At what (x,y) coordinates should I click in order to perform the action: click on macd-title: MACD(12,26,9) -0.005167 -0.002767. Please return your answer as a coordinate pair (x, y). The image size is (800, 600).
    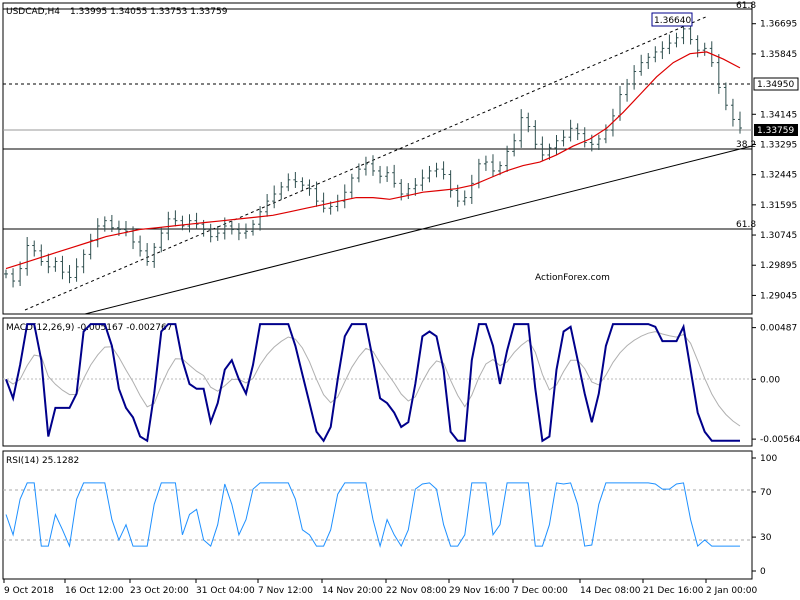
    Looking at the image, I should click on (89, 328).